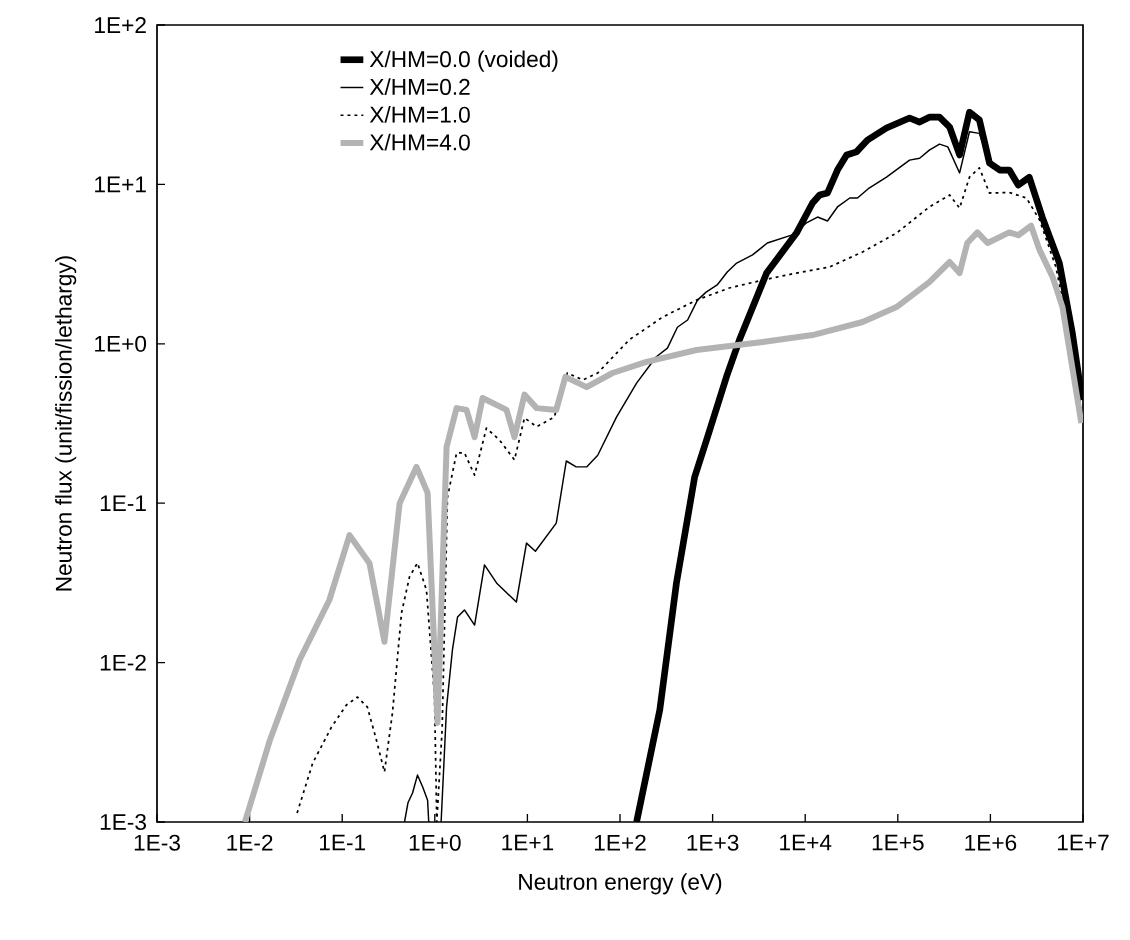 The width and height of the screenshot is (1130, 940). What do you see at coordinates (123, 503) in the screenshot?
I see `y-tick-label: 1E-1` at bounding box center [123, 503].